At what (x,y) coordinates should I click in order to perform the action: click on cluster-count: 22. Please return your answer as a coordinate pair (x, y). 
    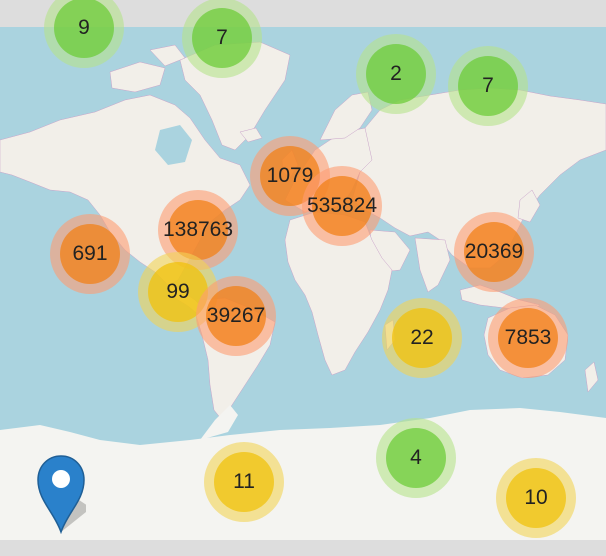
    Looking at the image, I should click on (422, 338).